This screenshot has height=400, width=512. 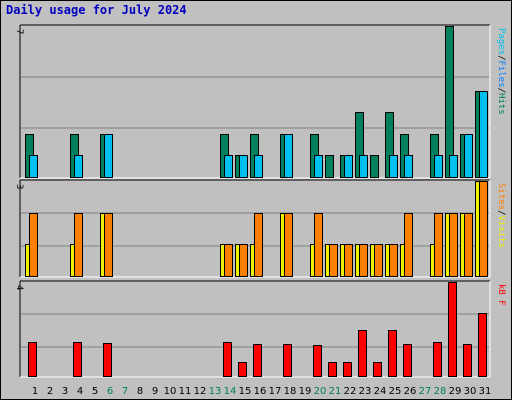 I want to click on right-axis-label: Pages/Files/Hits, so click(x=501, y=71).